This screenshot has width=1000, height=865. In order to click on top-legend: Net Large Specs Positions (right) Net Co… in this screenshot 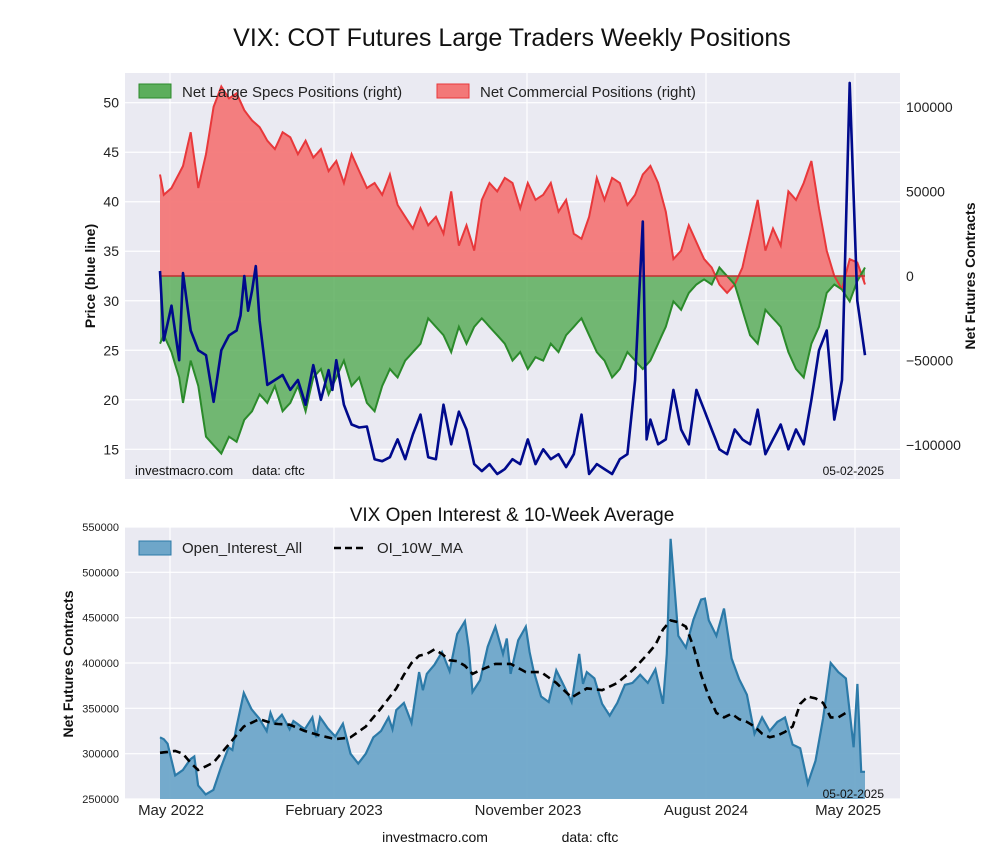, I will do `click(417, 92)`.